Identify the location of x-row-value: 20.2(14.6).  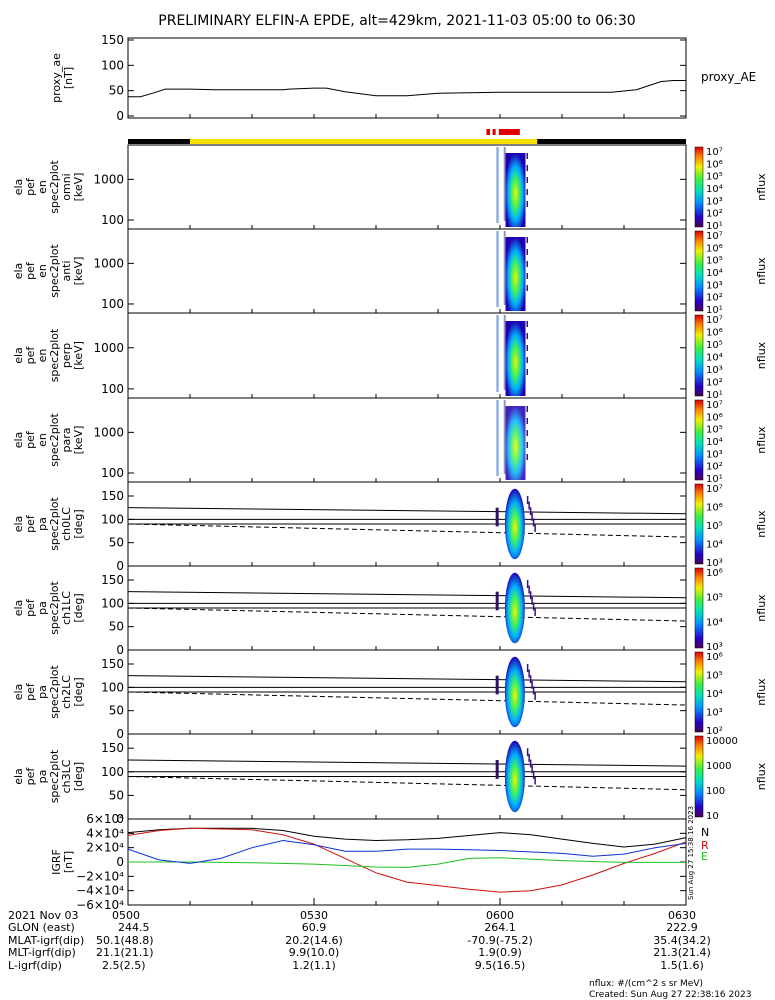
(314, 940).